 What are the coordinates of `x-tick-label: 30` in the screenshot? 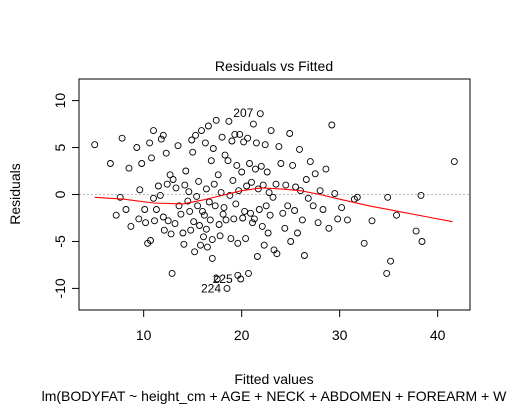 It's located at (340, 335).